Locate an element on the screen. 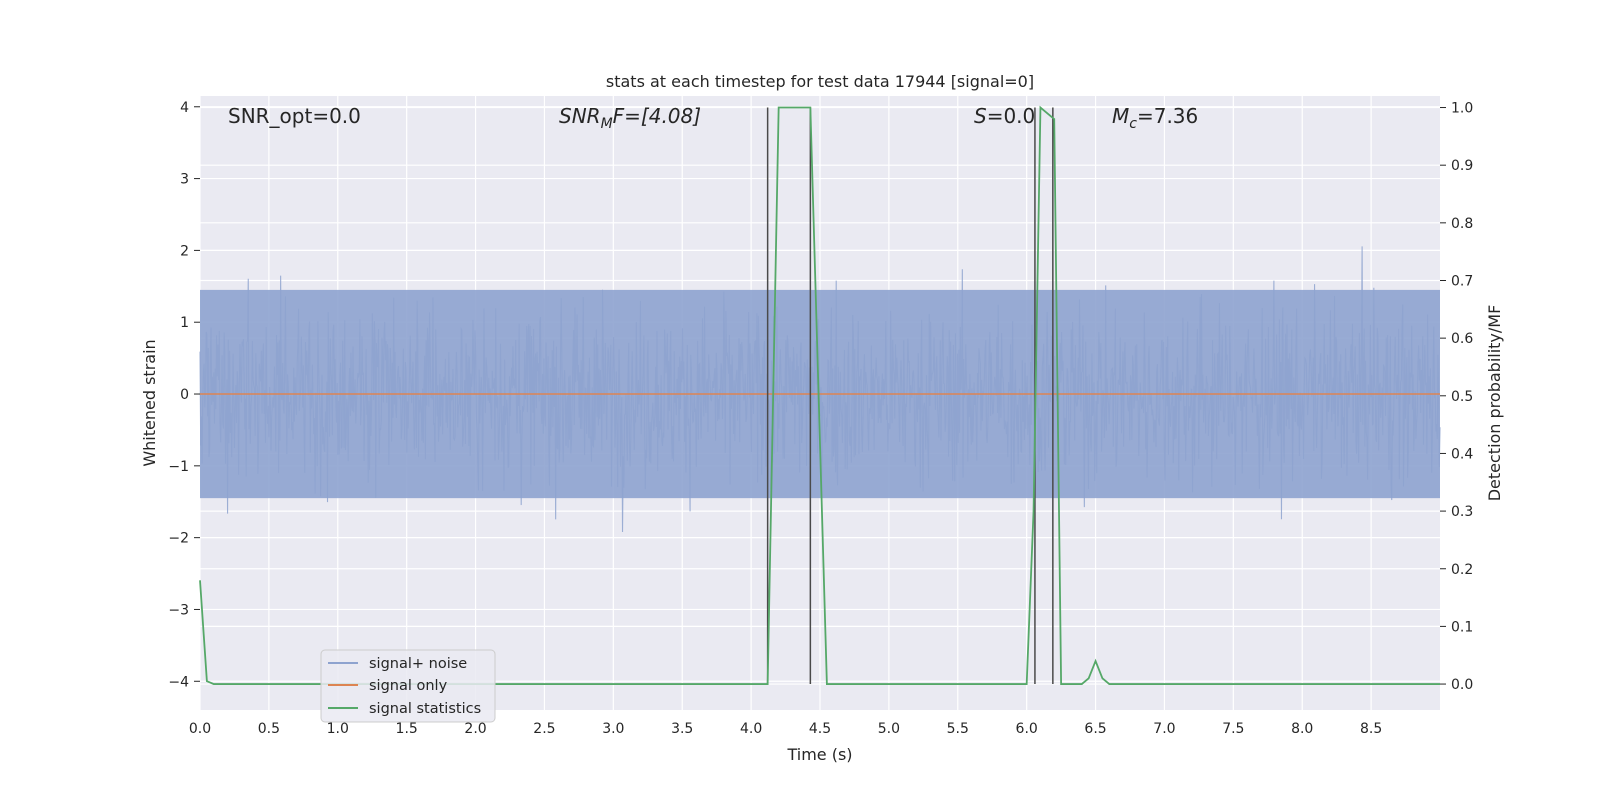  y-tick-label-right: 0.6 is located at coordinates (1462, 339).